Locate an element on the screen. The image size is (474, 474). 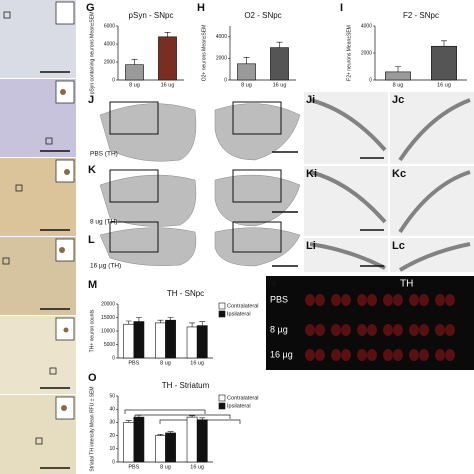
chart-title: O2 - SNpc is located at coordinates (262, 15).